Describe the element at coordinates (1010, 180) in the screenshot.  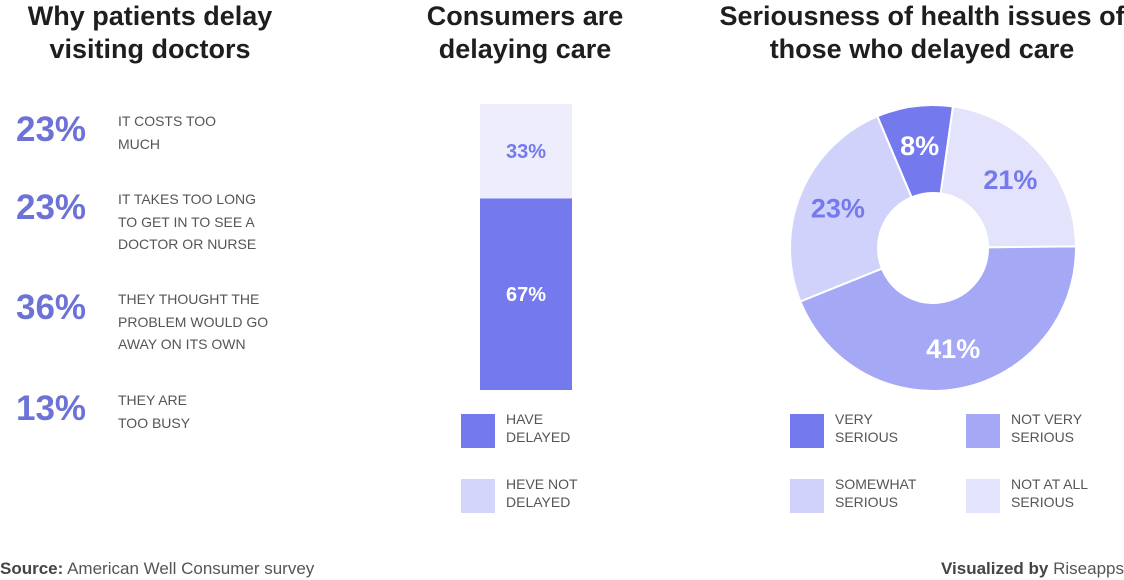
I see `donut-value-label: 21%` at that location.